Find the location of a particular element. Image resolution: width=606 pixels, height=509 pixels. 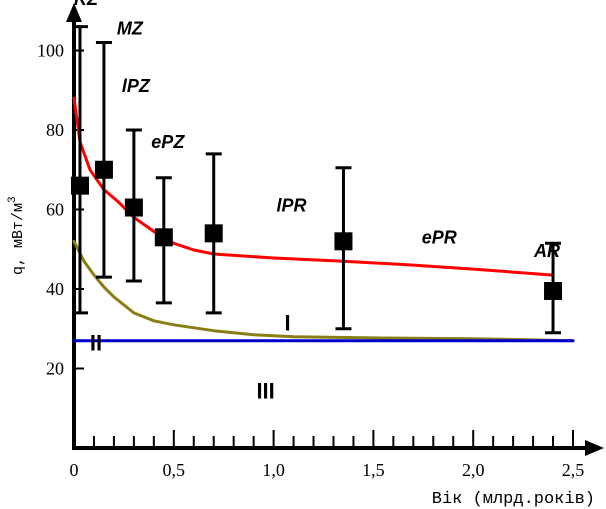

region-label: III is located at coordinates (265, 390).